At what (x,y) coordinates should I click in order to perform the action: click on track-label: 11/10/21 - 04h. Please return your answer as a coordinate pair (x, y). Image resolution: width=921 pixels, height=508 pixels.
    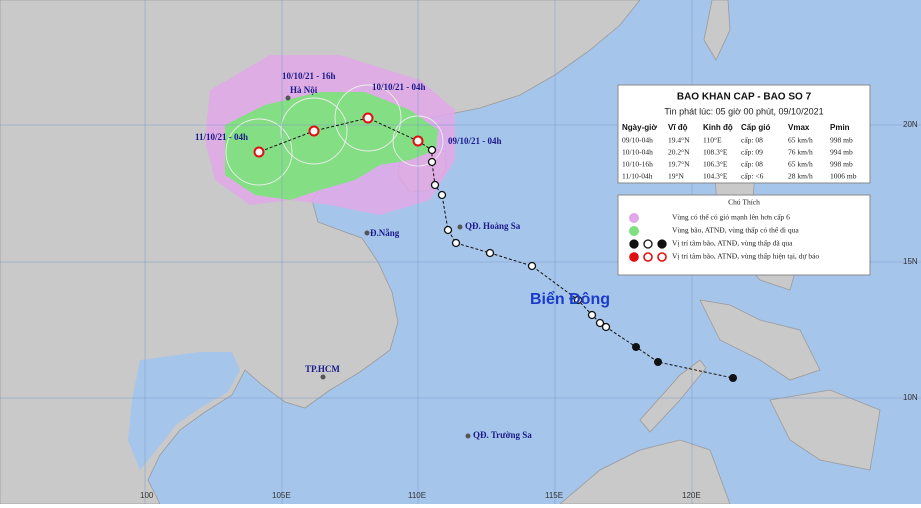
    Looking at the image, I should click on (221, 137).